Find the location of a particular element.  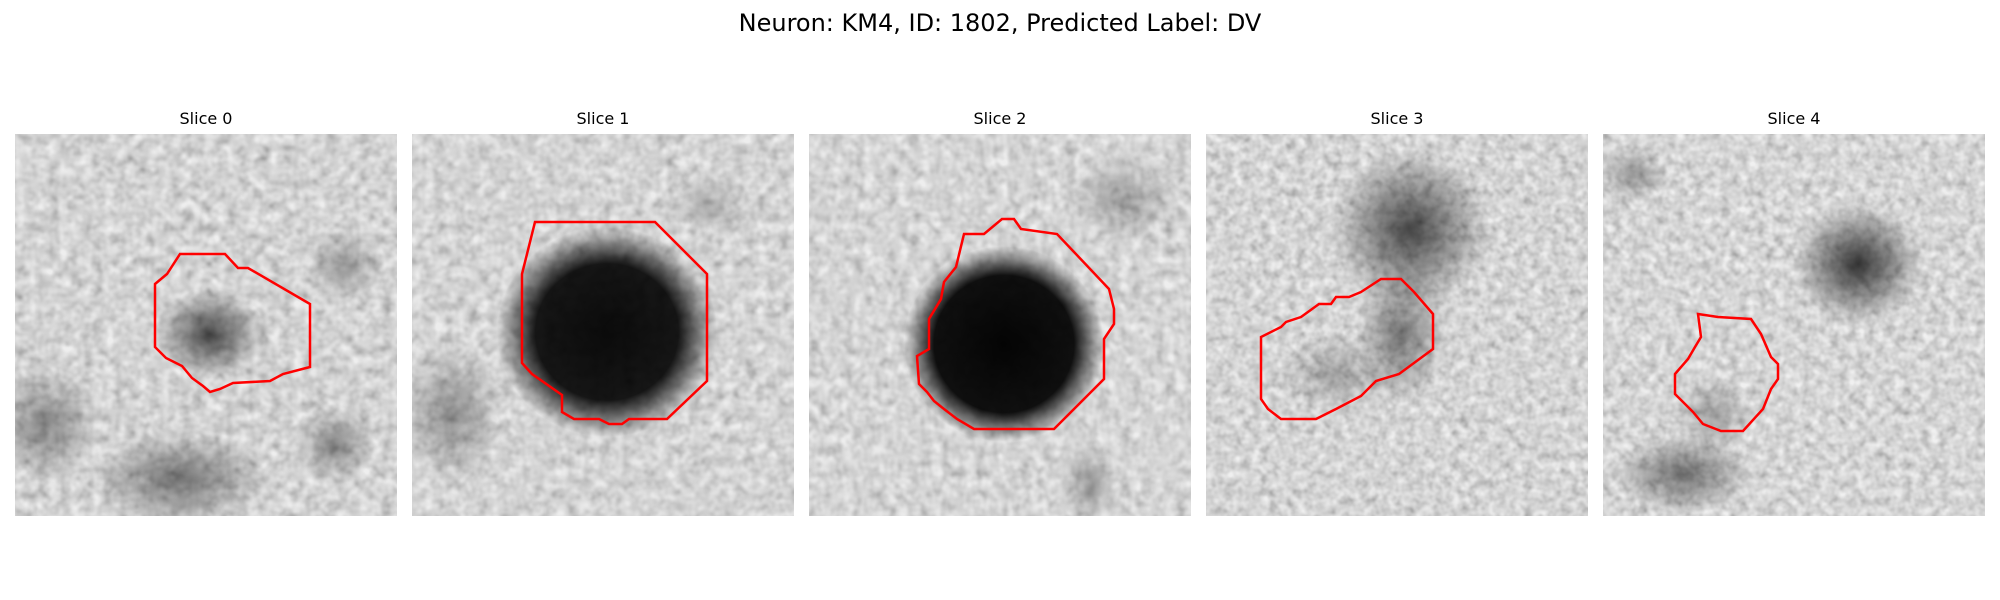

slice-panel-2: Slice 2 is located at coordinates (1000, 312).